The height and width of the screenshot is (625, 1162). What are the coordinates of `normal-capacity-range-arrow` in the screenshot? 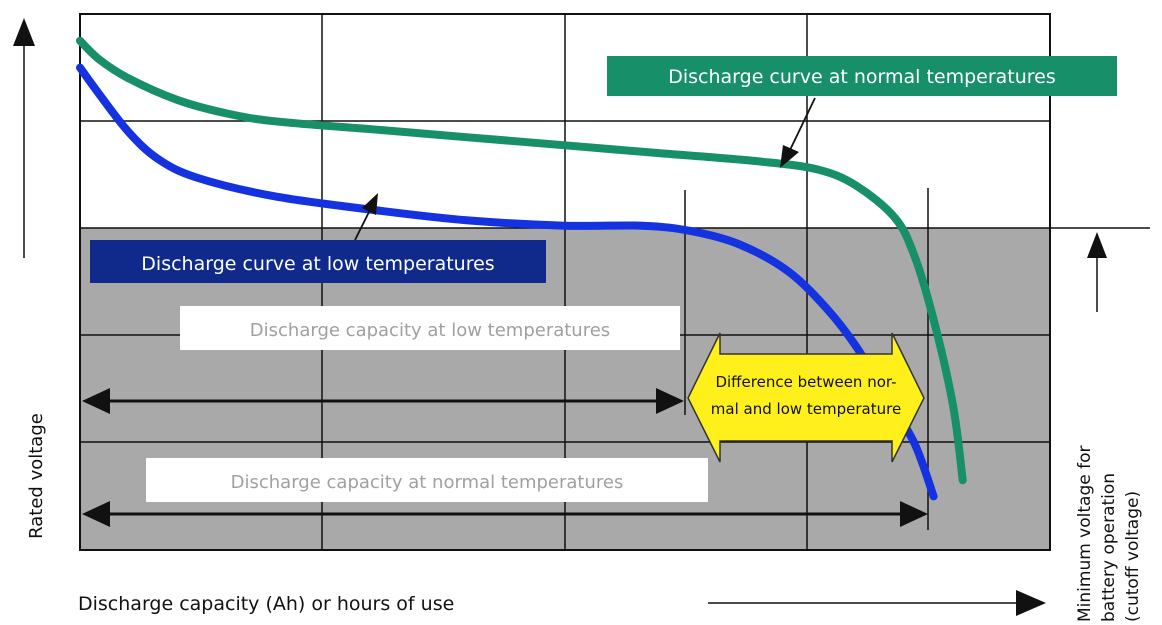 It's located at (505, 514).